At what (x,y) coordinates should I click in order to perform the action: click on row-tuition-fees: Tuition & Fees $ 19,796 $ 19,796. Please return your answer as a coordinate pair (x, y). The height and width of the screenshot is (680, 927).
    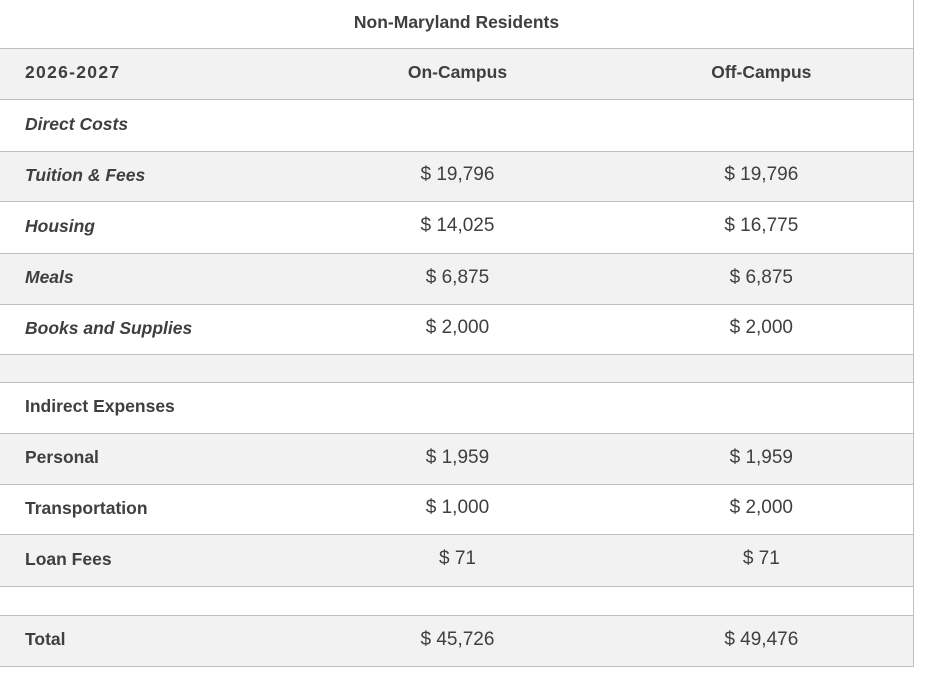
    Looking at the image, I should click on (457, 177).